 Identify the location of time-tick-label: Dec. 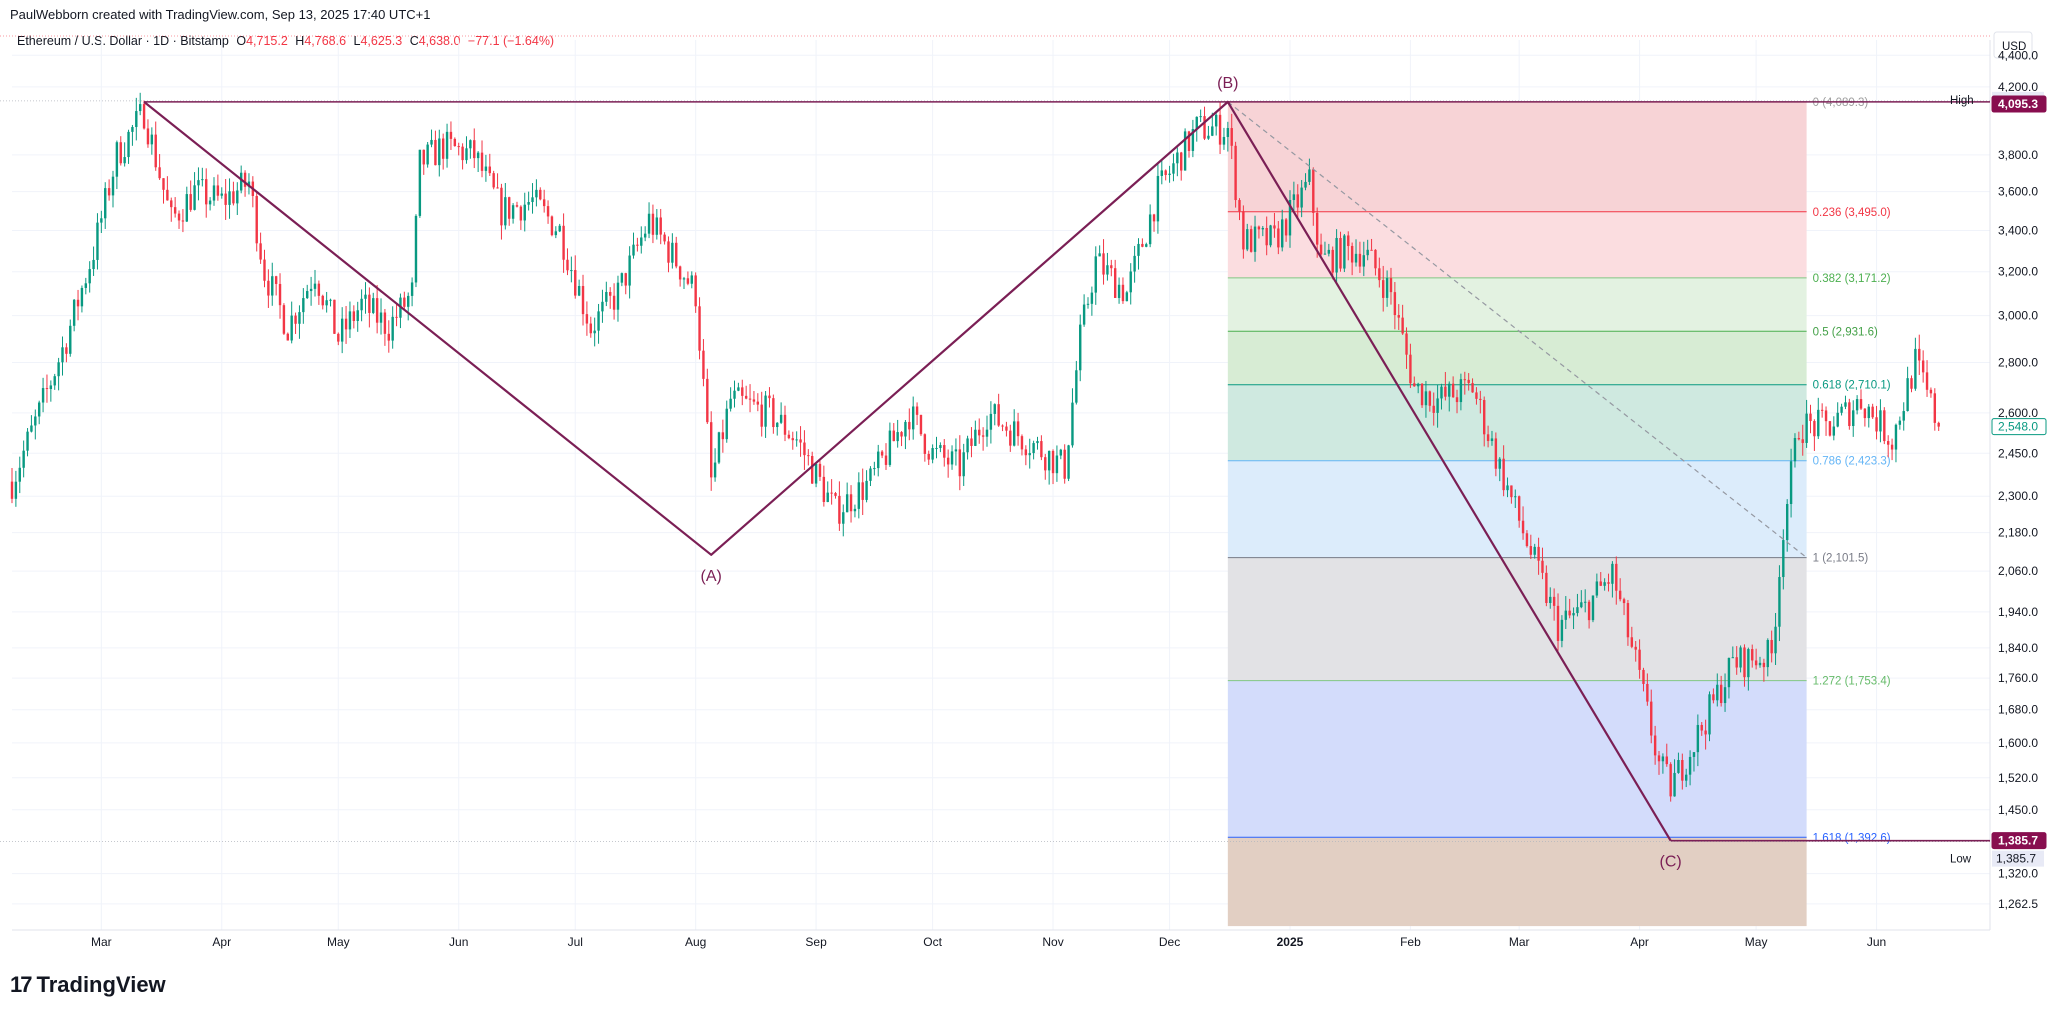
(1169, 942).